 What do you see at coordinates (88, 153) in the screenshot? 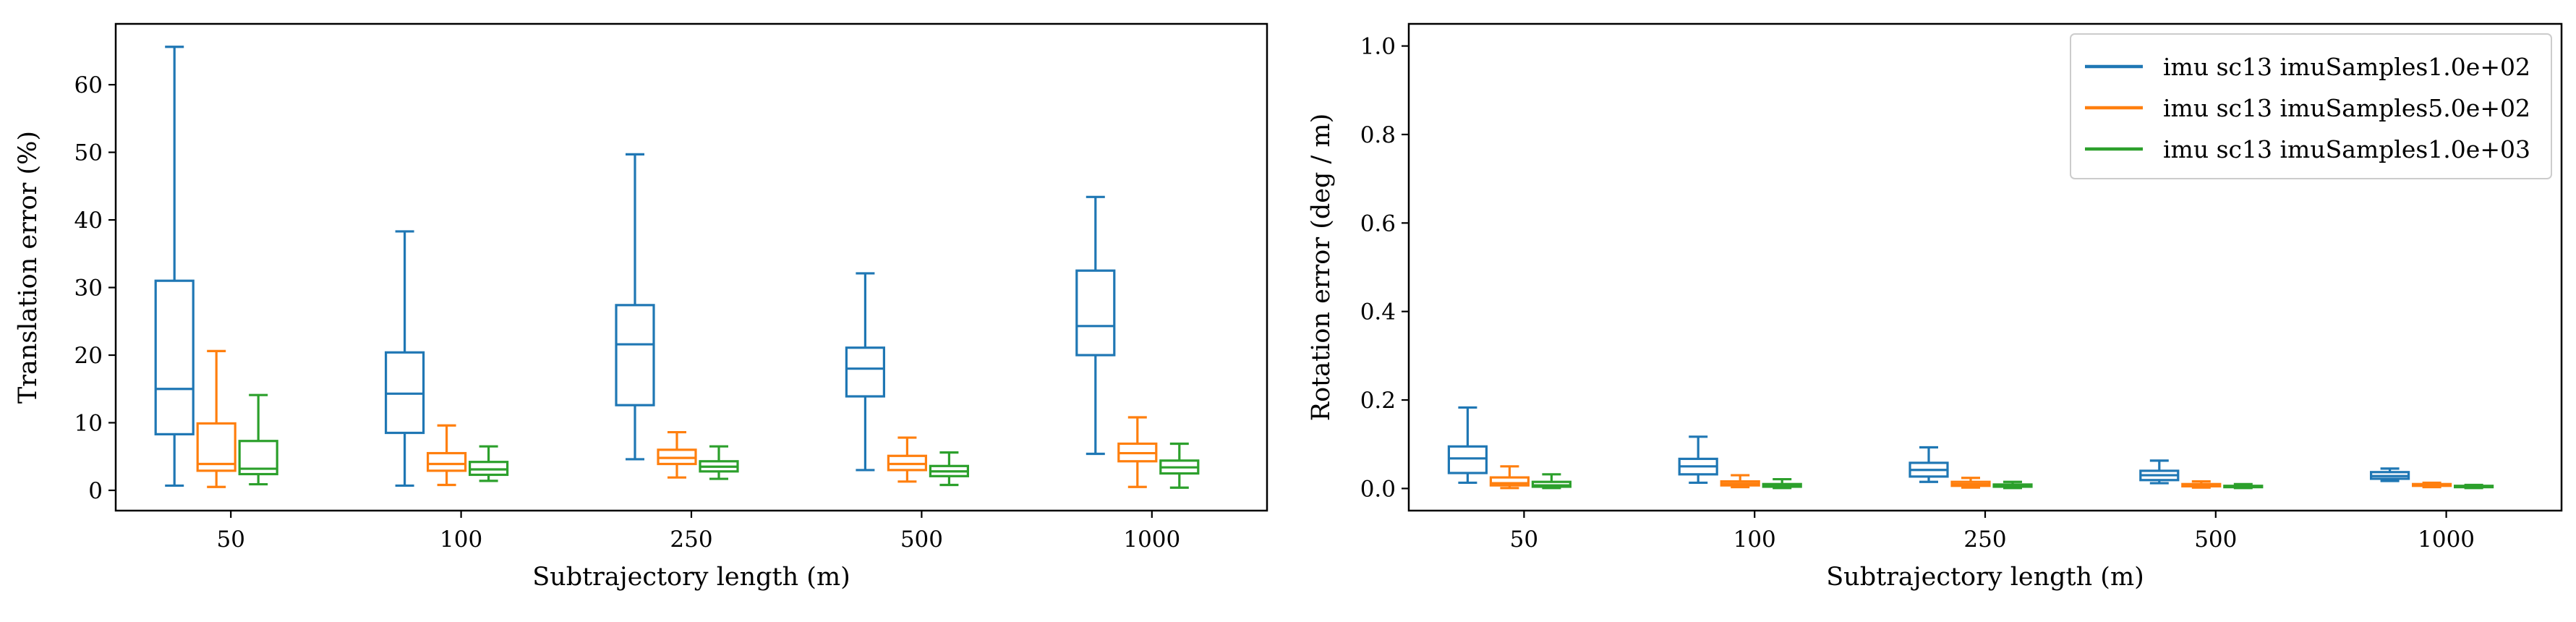
I see `y-tick-label: 50` at bounding box center [88, 153].